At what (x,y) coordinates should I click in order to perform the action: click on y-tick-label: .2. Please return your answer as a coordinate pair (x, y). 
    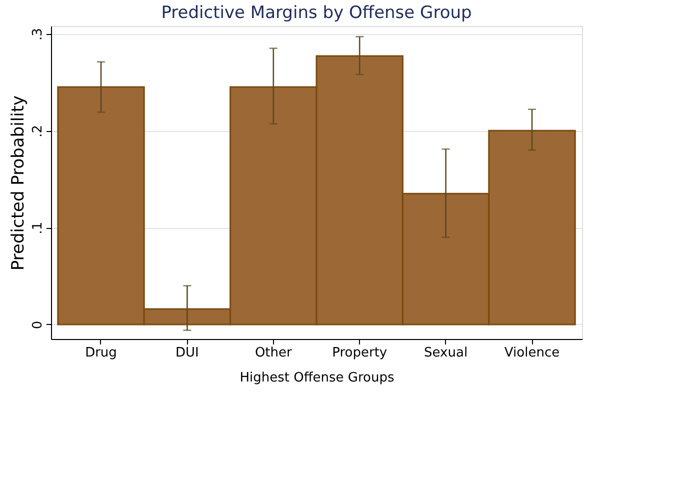
    Looking at the image, I should click on (38, 131).